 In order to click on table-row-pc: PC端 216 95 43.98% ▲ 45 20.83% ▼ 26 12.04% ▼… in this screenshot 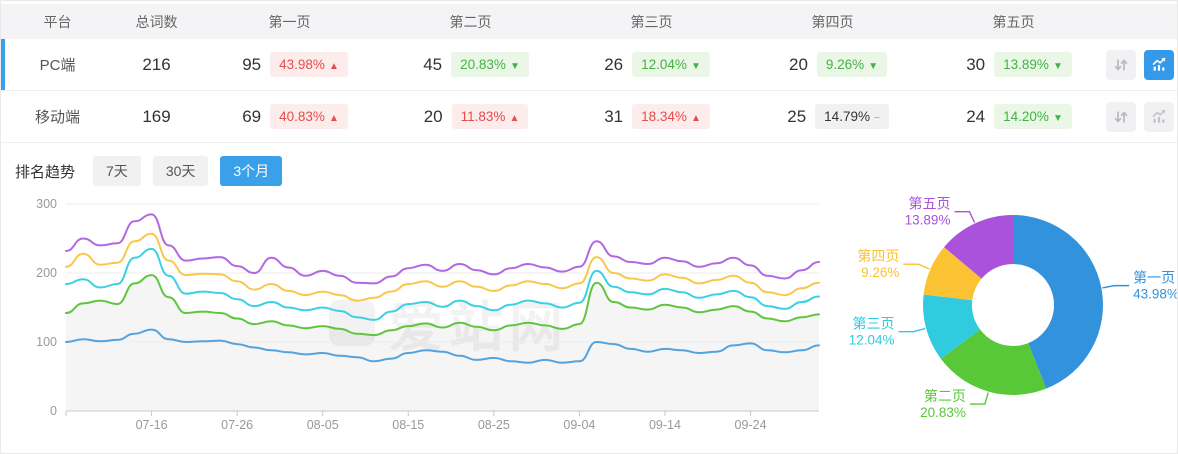, I will do `click(589, 65)`.